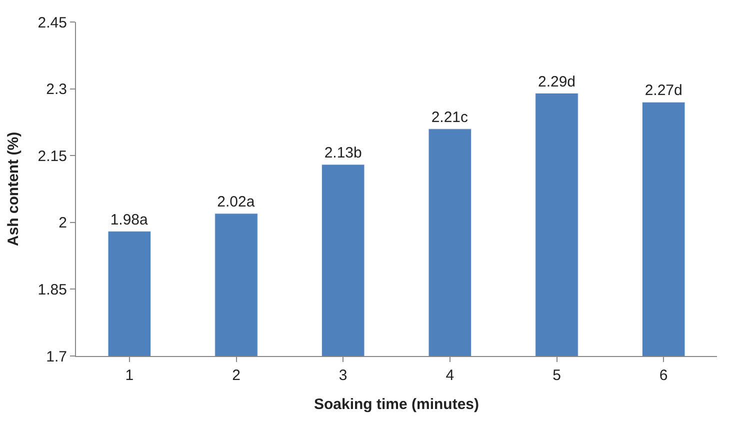 This screenshot has width=731, height=428. I want to click on x-tick-label: 2, so click(236, 375).